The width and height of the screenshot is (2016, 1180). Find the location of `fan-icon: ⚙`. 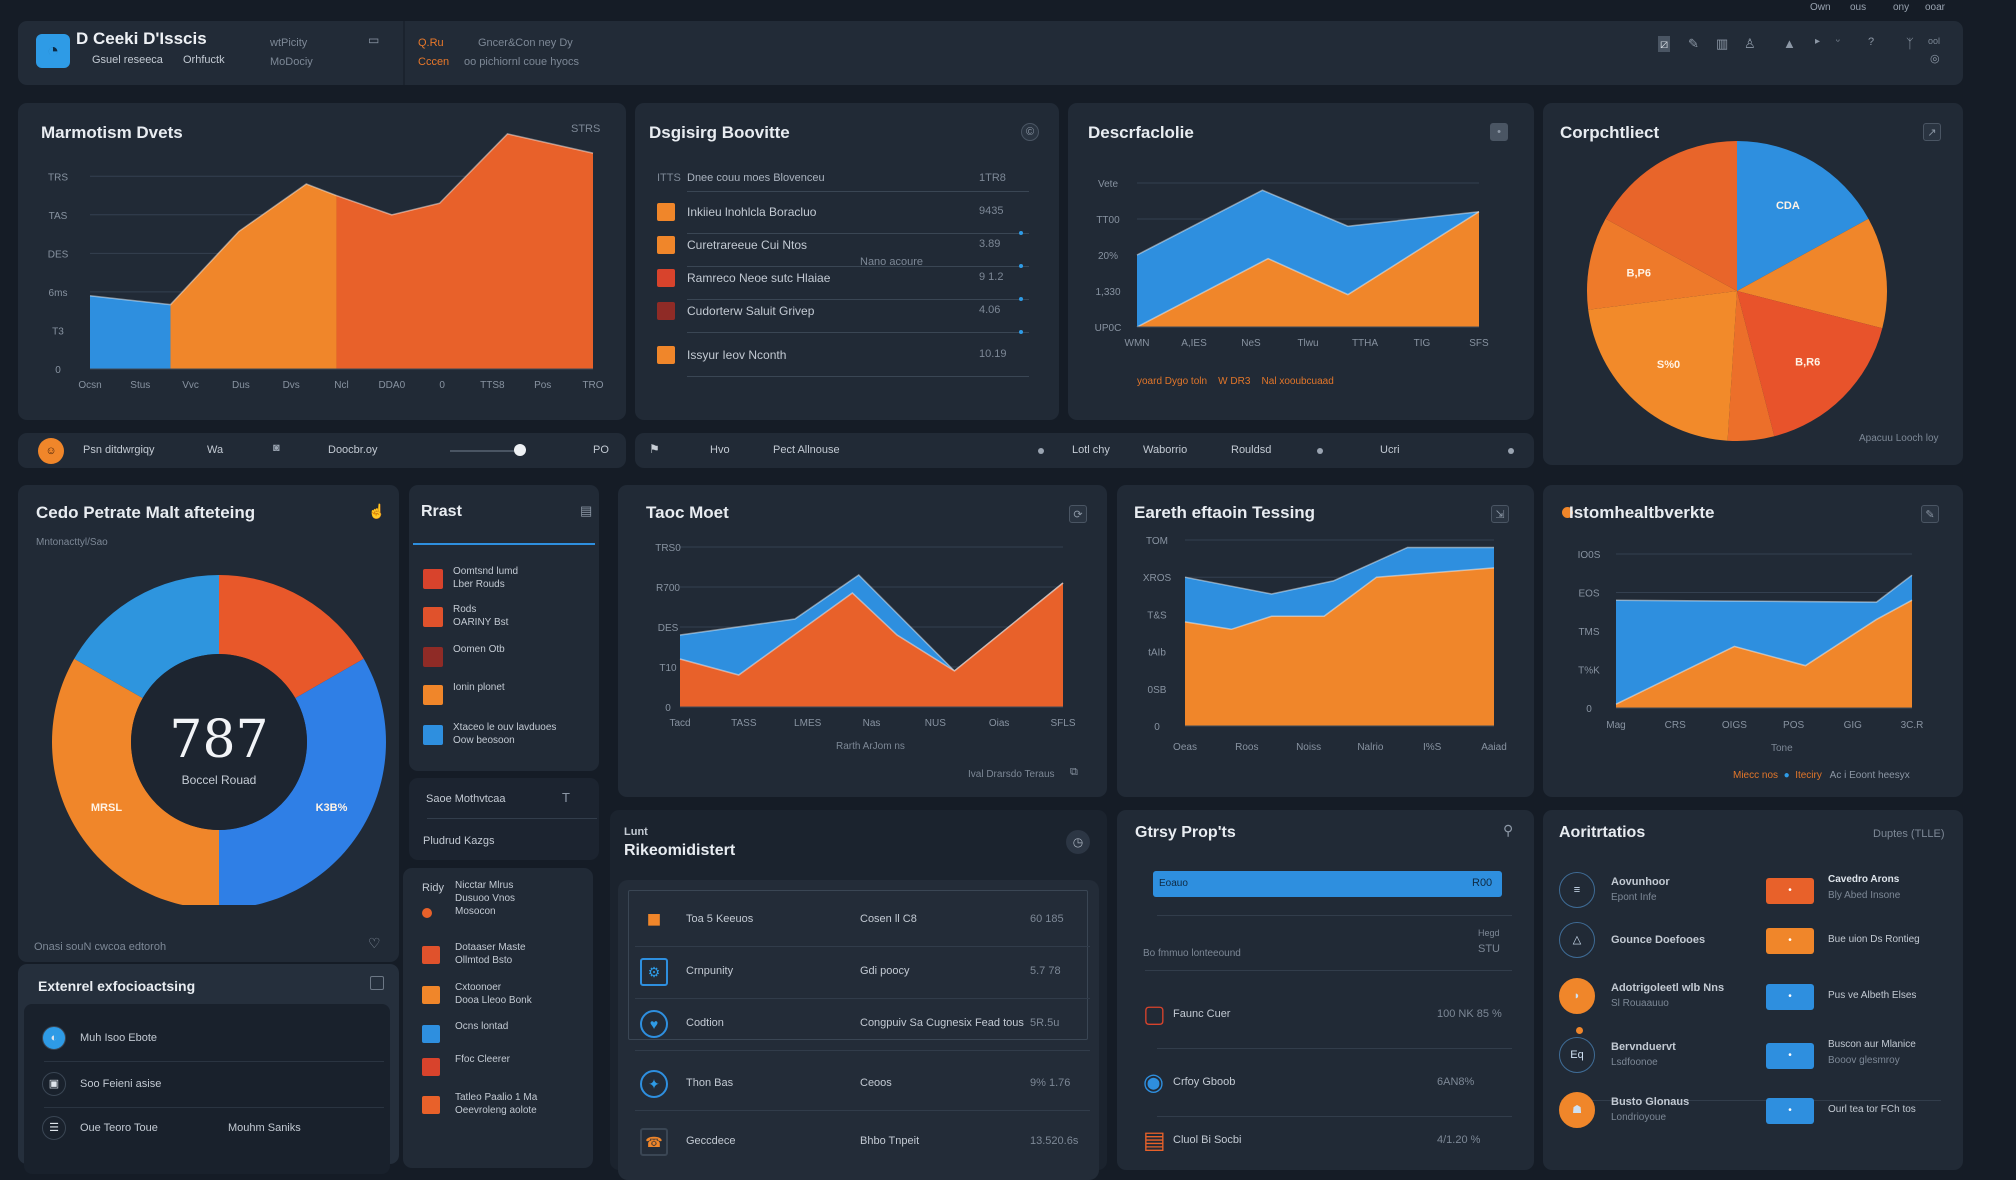

fan-icon: ⚙ is located at coordinates (654, 972).